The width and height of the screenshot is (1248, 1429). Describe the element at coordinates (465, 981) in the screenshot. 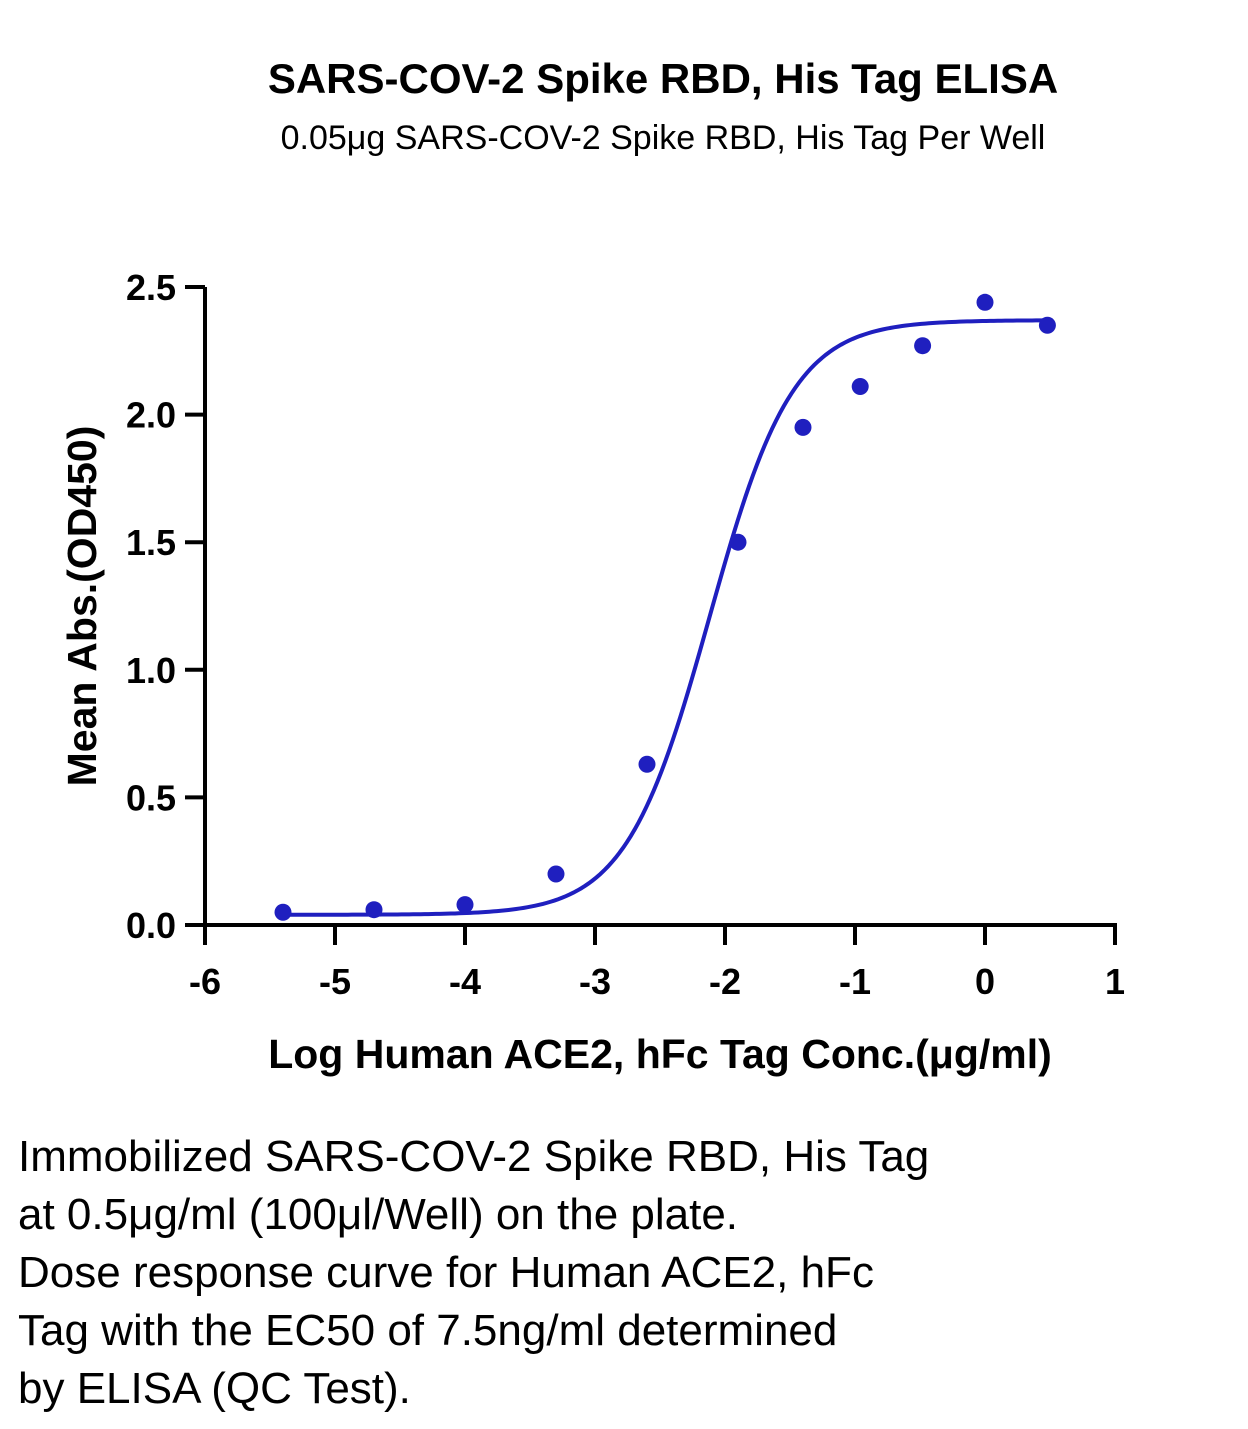

I see `x-tick-label: -4` at that location.